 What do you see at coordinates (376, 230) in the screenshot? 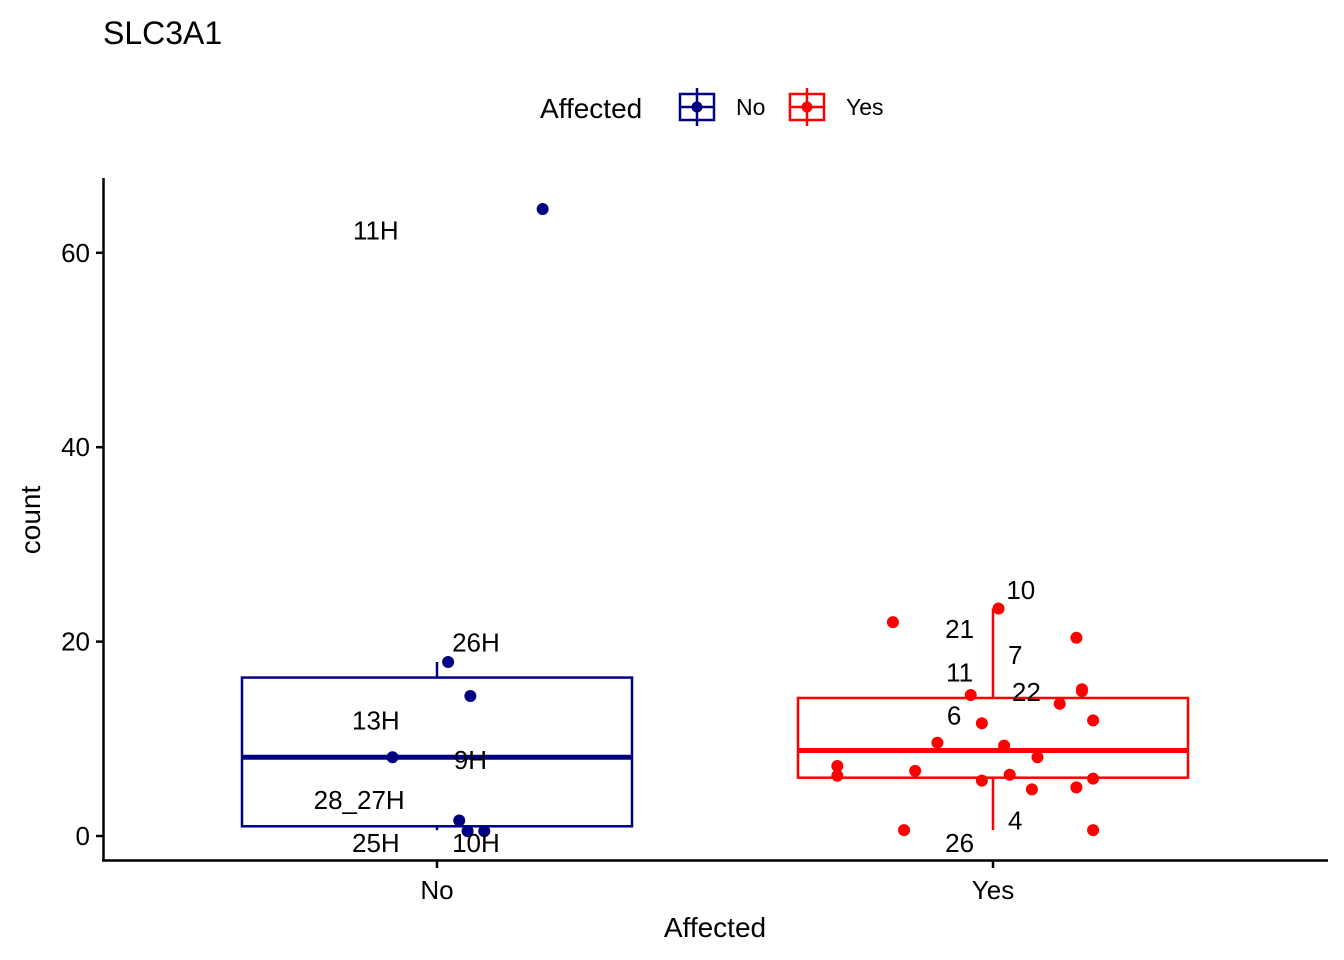
I see `point-label-no: 11H` at bounding box center [376, 230].